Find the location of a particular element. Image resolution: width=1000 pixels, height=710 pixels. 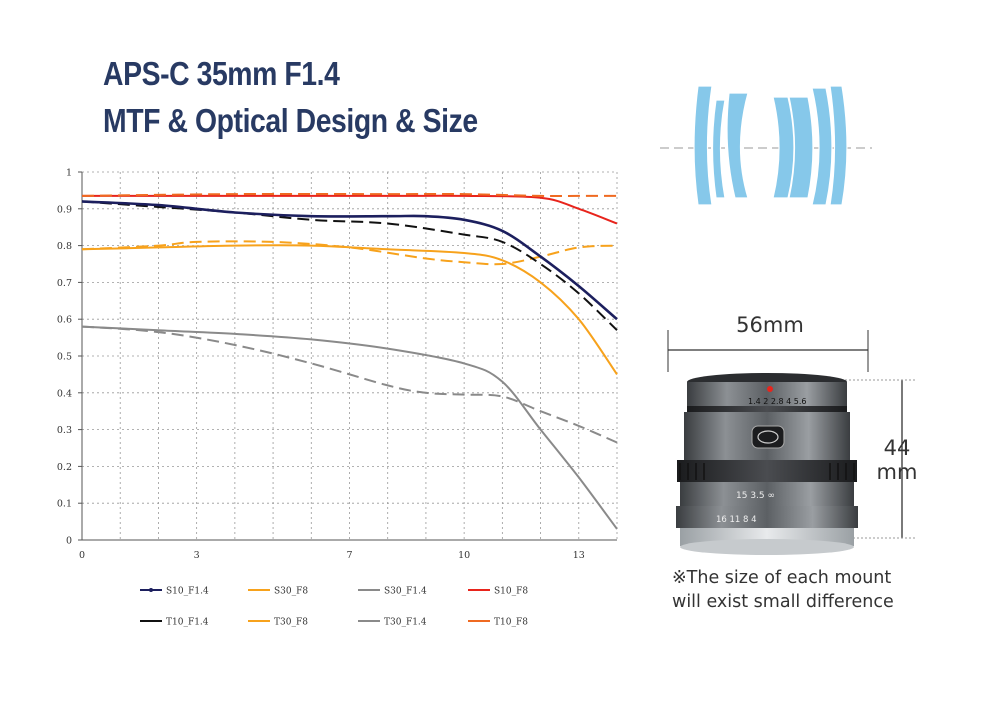

series-line-t30-f8 is located at coordinates (349, 253).